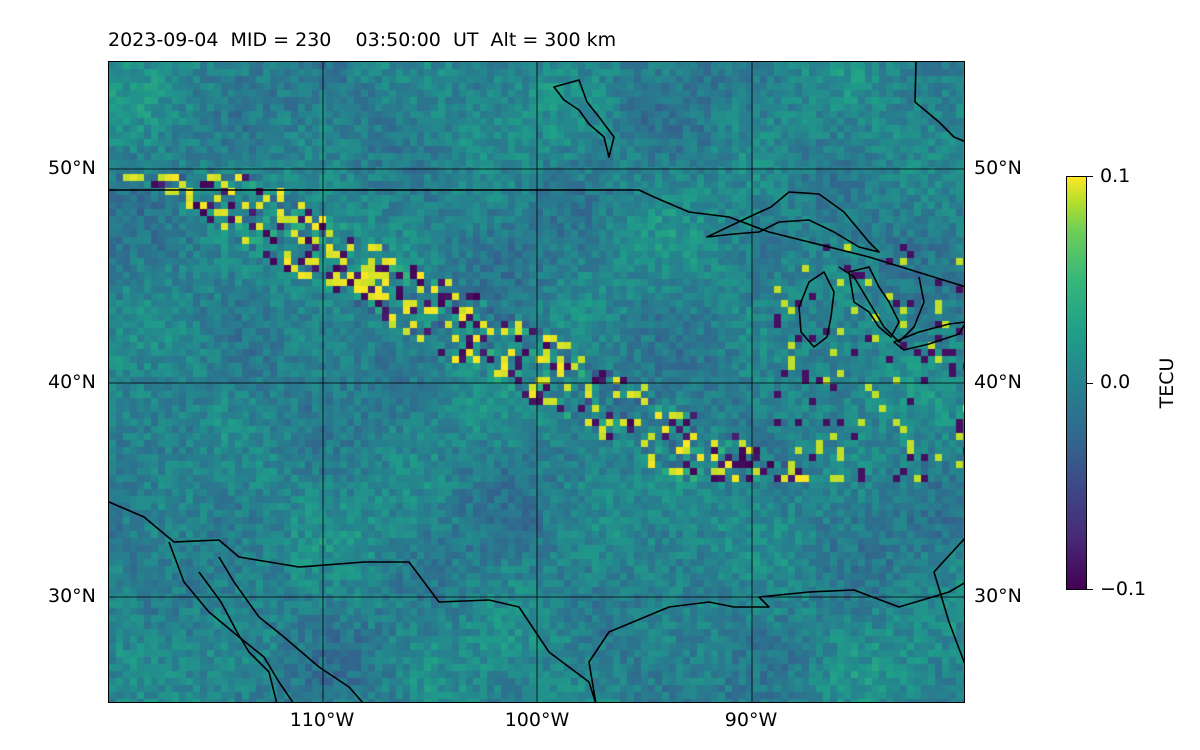 This screenshot has height=750, width=1200. Describe the element at coordinates (1090, 589) in the screenshot. I see `colorbar-tick-min` at that location.